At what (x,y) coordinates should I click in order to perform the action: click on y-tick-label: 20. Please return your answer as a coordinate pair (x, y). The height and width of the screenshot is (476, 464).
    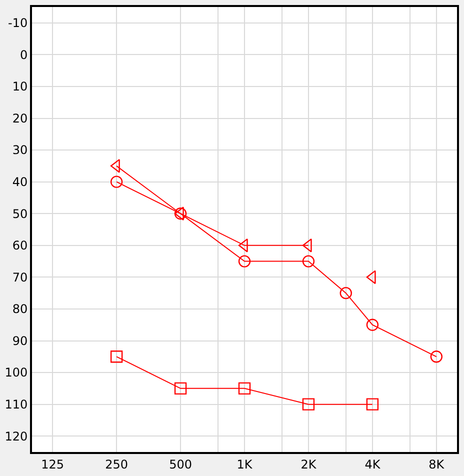
    Looking at the image, I should click on (20, 118).